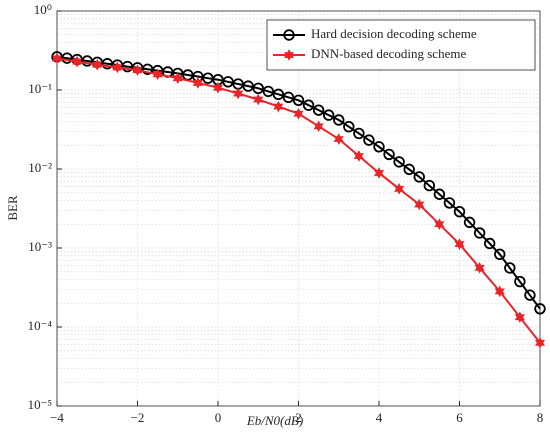 Image resolution: width=550 pixels, height=433 pixels. What do you see at coordinates (57, 417) in the screenshot?
I see `x-tick-label: −4` at bounding box center [57, 417].